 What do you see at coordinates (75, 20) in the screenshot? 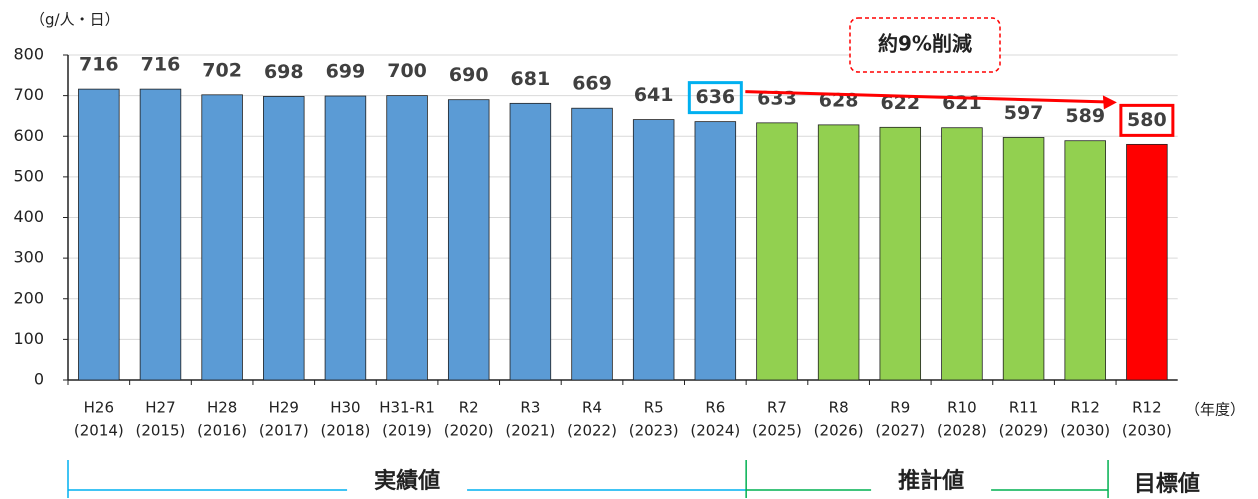
I see `y-unit: （g/人・日）` at bounding box center [75, 20].